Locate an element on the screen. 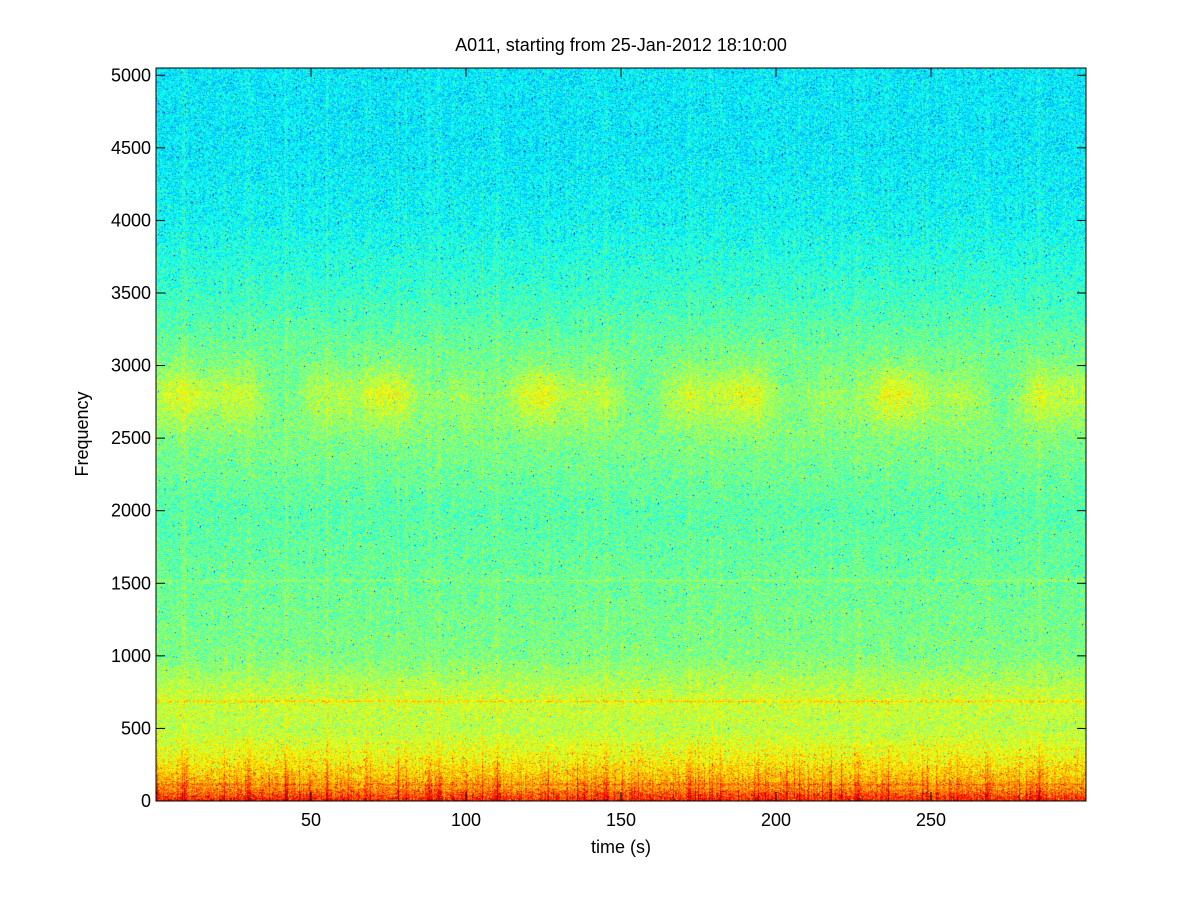 This screenshot has width=1200, height=900. y-tick-label: 2000 is located at coordinates (131, 511).